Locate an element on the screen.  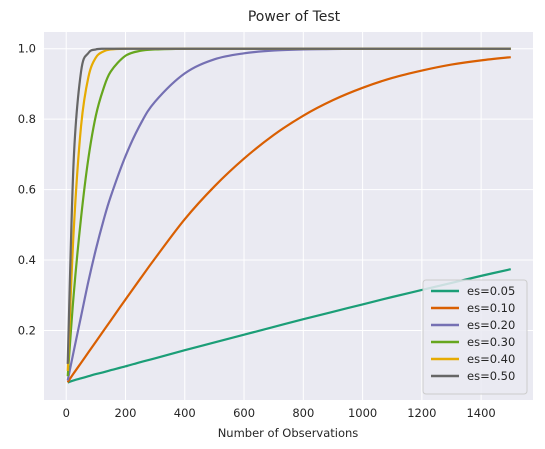
x-axis-ticks: 0 200 400 600 800 1000 1200 1400 is located at coordinates (279, 413).